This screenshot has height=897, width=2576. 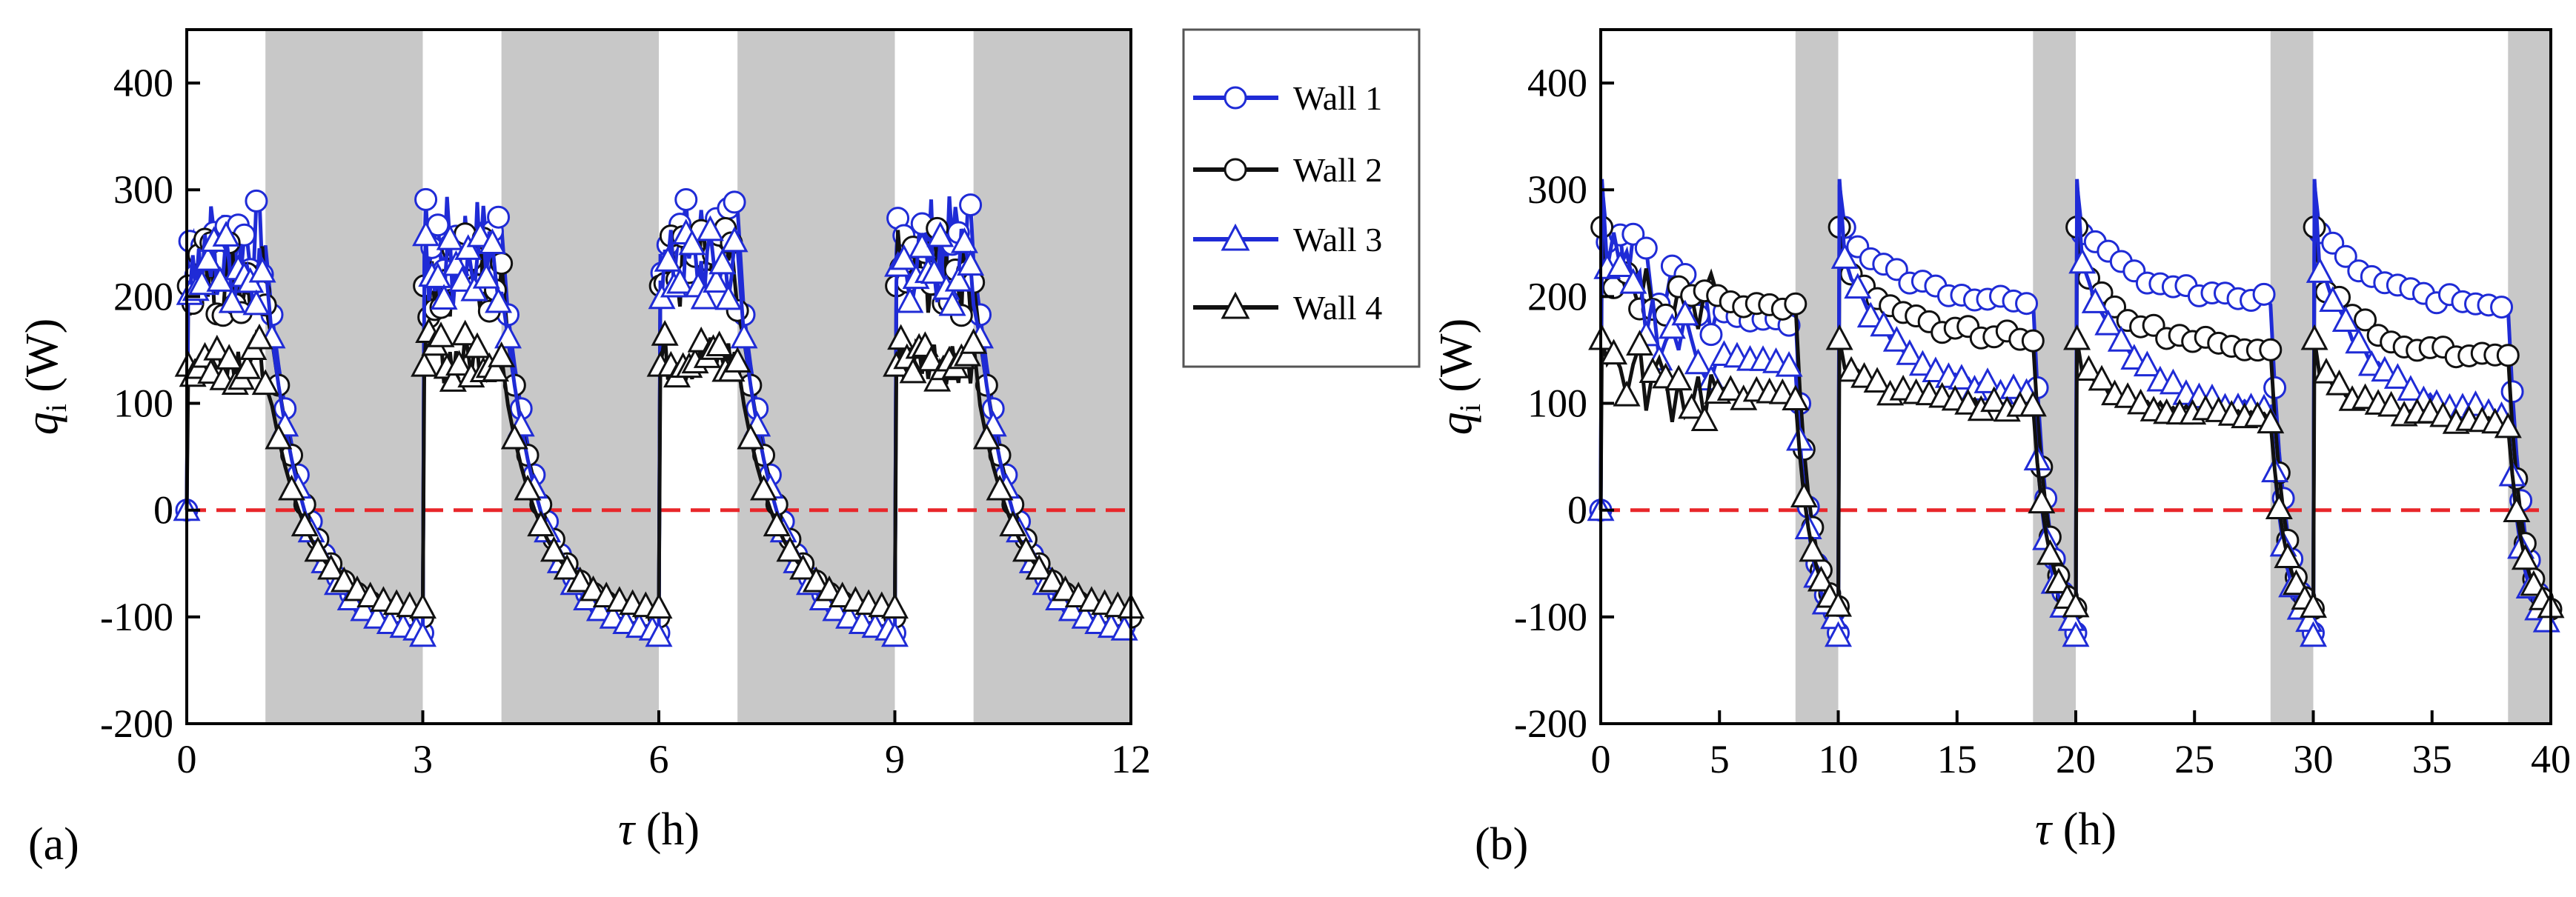 I want to click on panel-a-x-axis-title: τ (h), so click(x=659, y=829).